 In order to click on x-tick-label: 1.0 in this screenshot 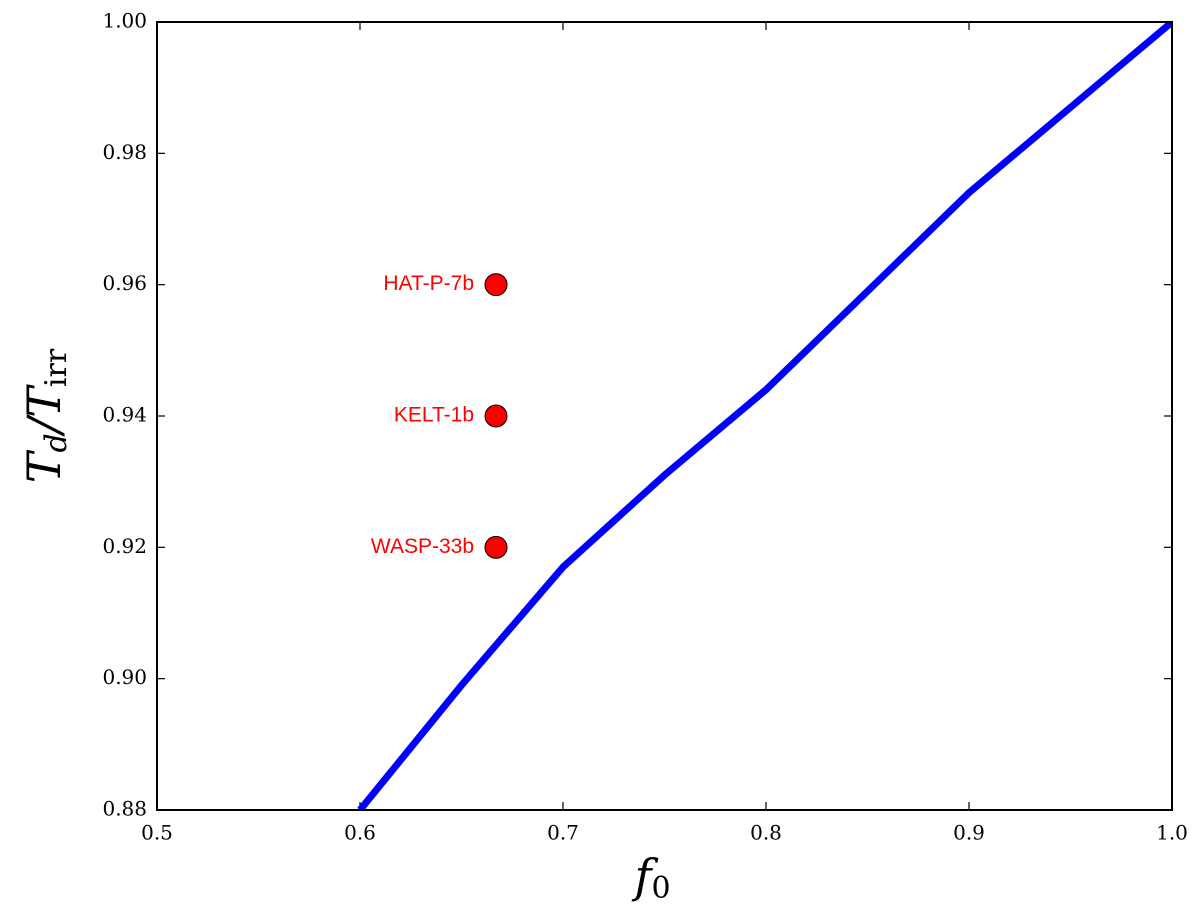, I will do `click(1172, 833)`.